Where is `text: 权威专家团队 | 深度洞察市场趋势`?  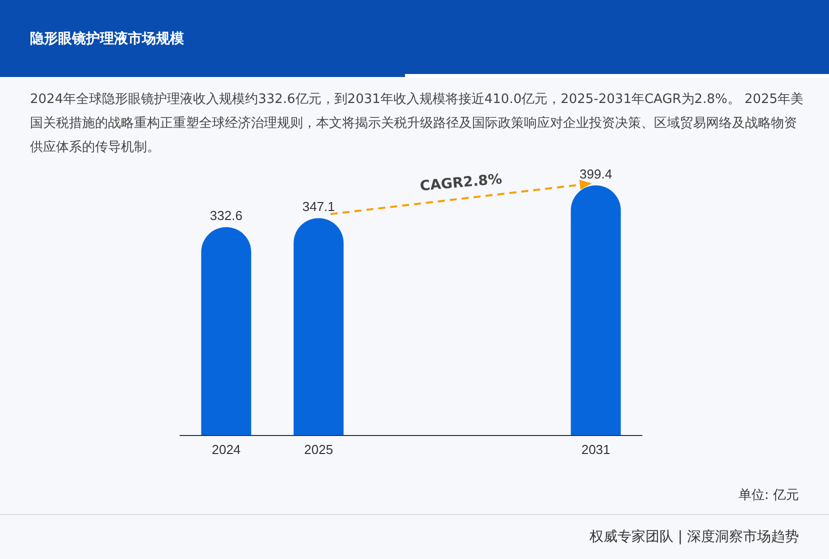
text: 权威专家团队 | 深度洞察市场趋势 is located at coordinates (694, 537).